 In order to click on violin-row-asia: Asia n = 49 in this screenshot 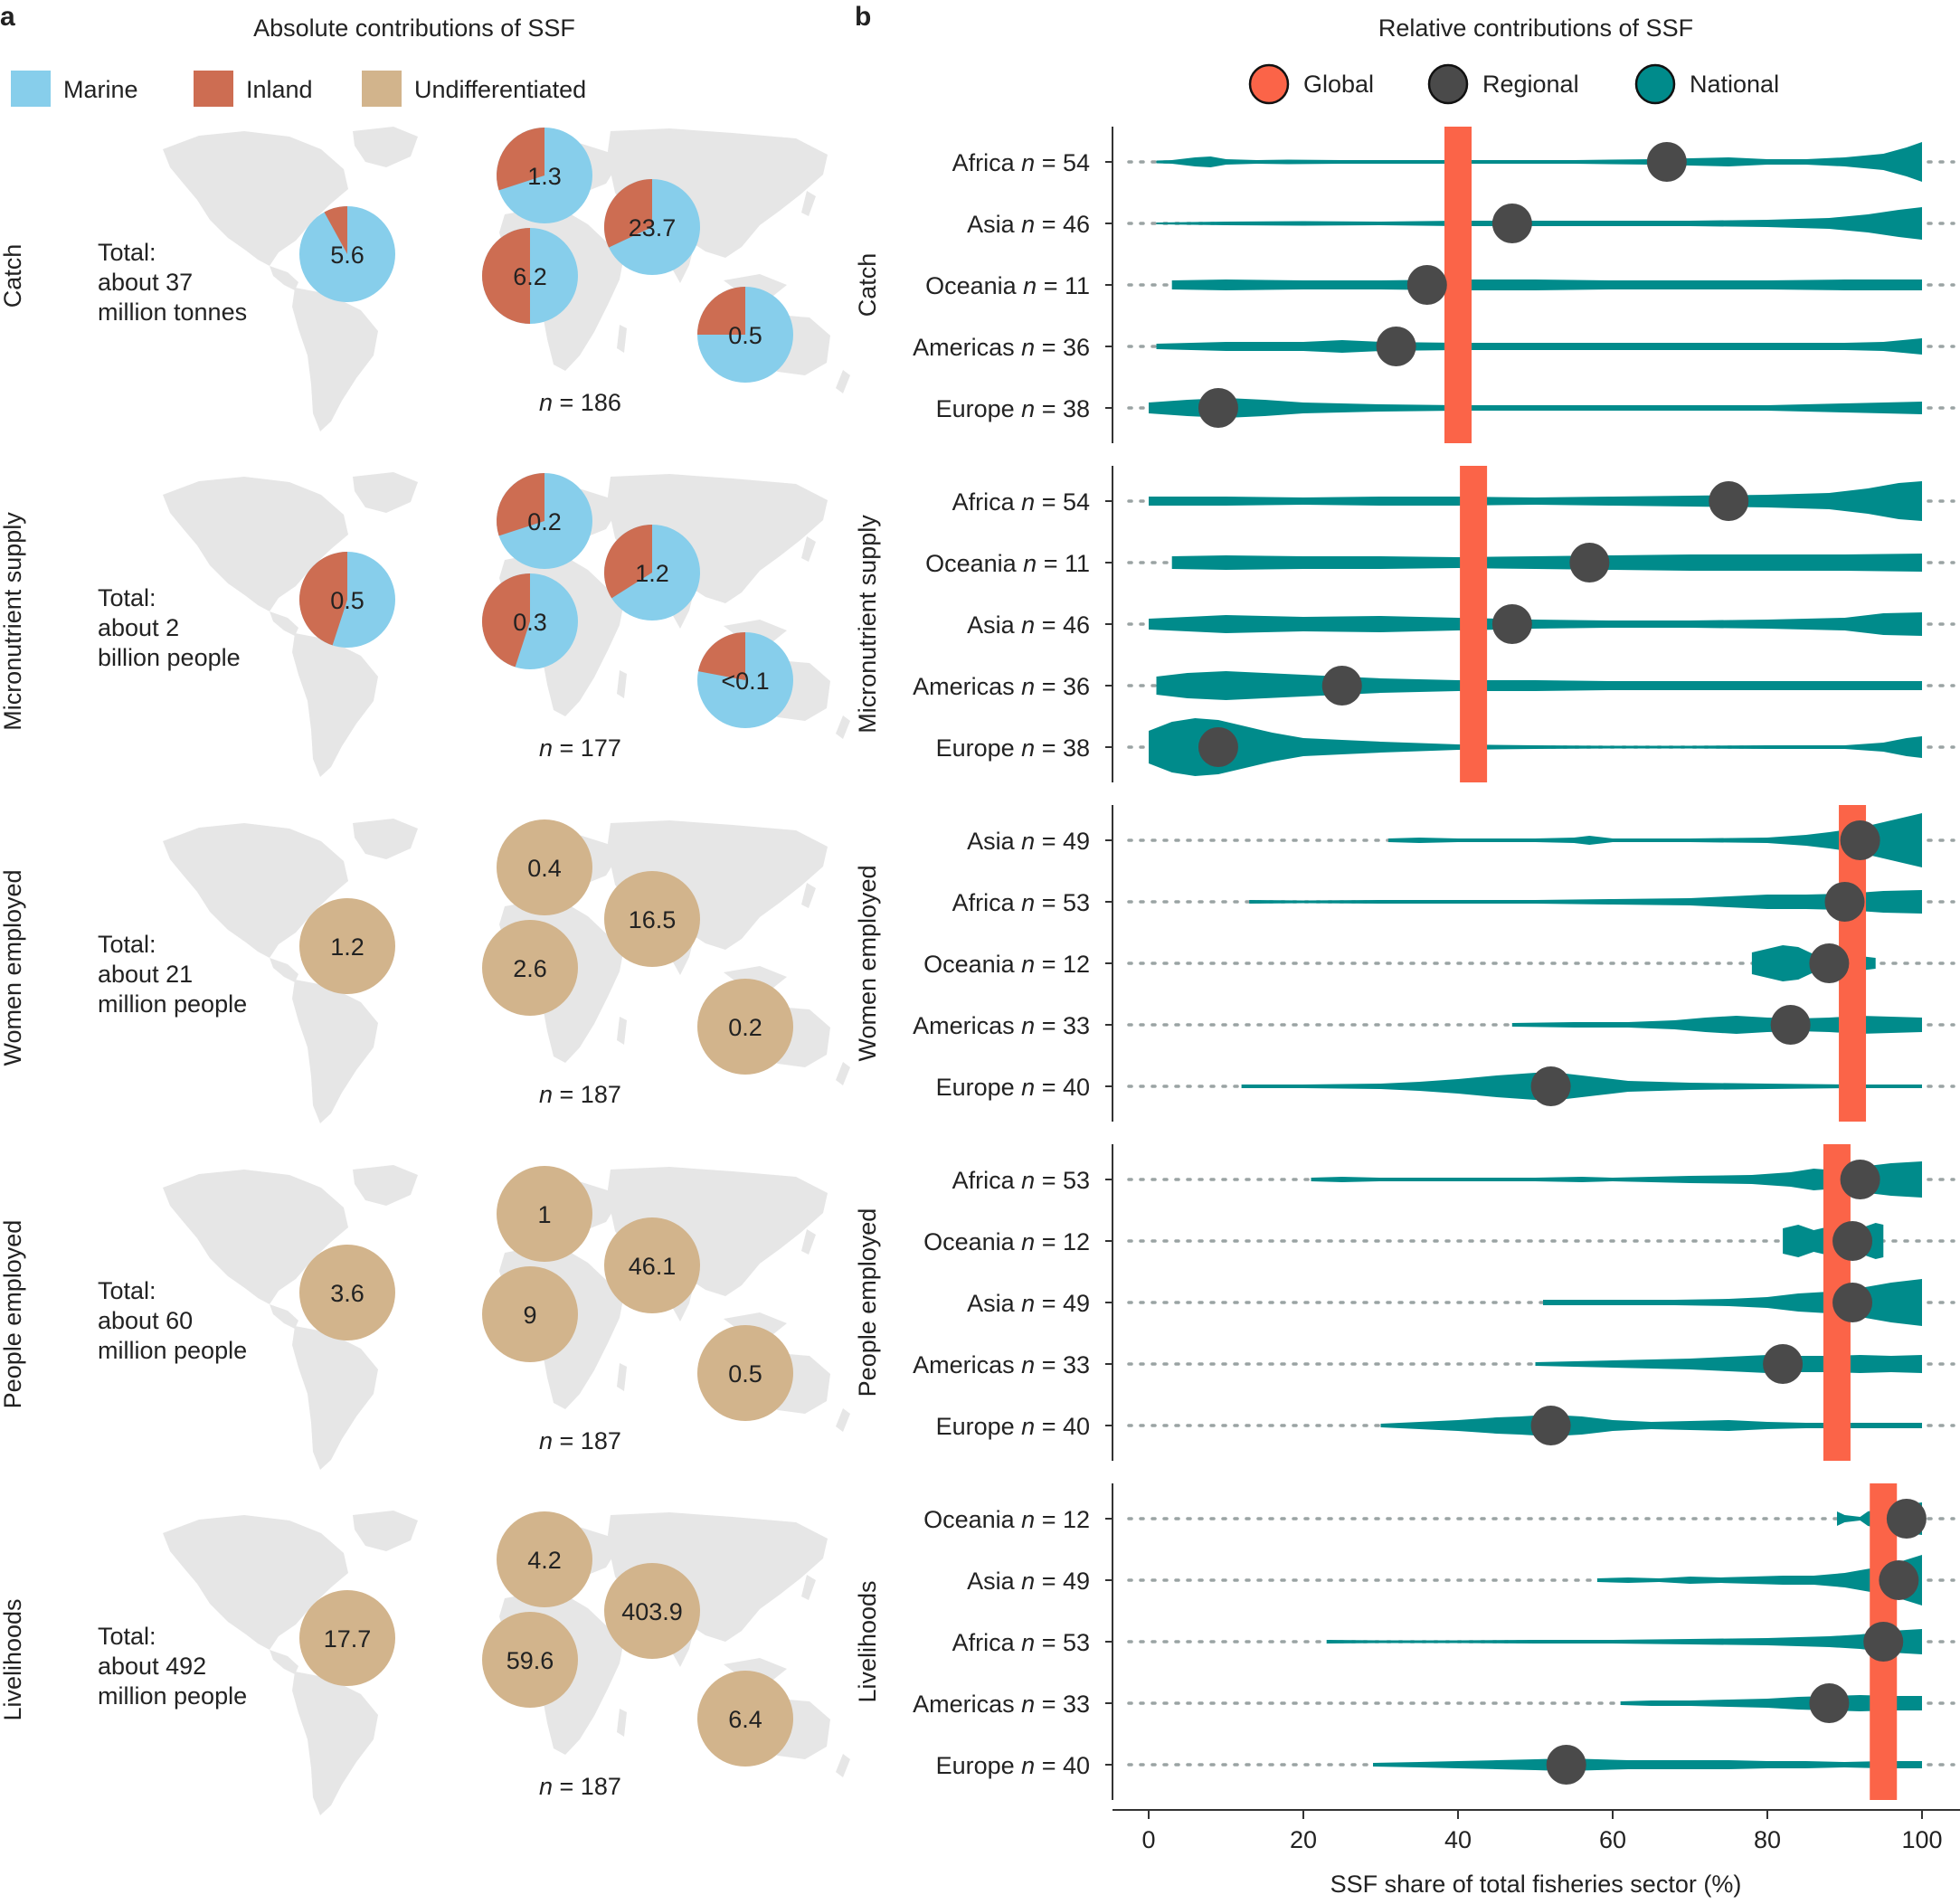, I will do `click(1461, 1580)`.